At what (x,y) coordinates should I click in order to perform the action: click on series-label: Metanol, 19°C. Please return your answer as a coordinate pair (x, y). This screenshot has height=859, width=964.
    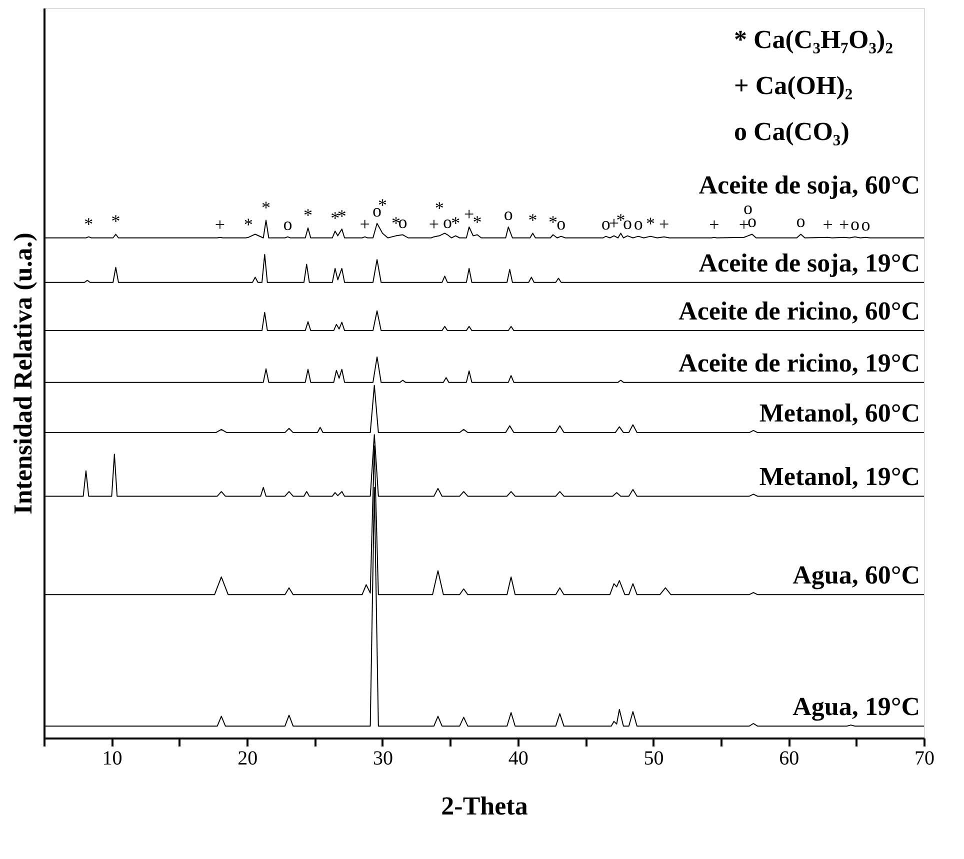
    Looking at the image, I should click on (839, 477).